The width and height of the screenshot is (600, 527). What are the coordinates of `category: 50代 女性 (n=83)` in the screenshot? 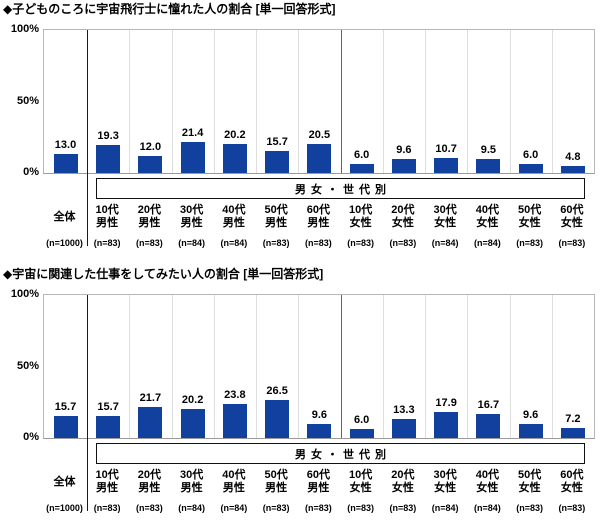 It's located at (530, 490).